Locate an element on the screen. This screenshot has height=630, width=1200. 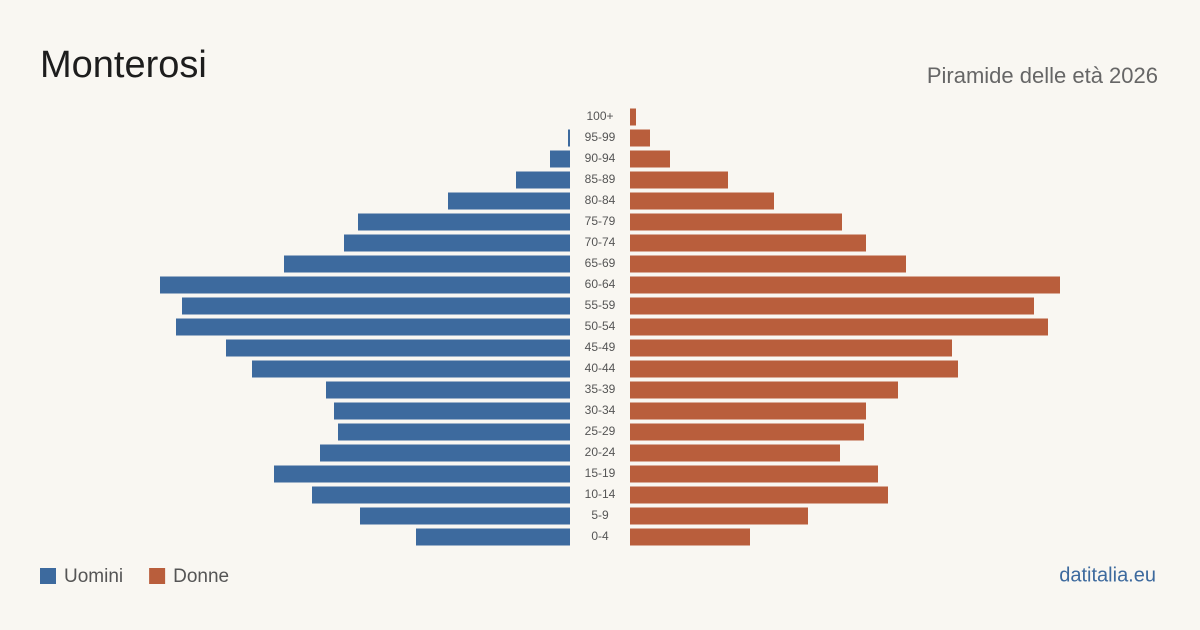
age-label: 15-19 is located at coordinates (600, 473).